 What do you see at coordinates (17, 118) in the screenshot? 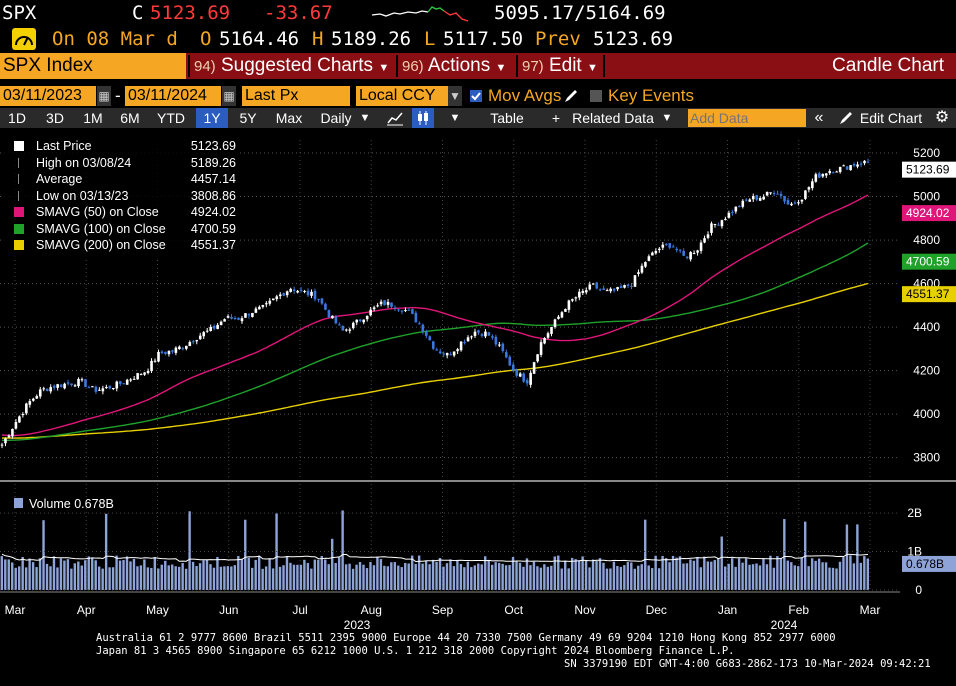
I see `period-1d: 1D` at bounding box center [17, 118].